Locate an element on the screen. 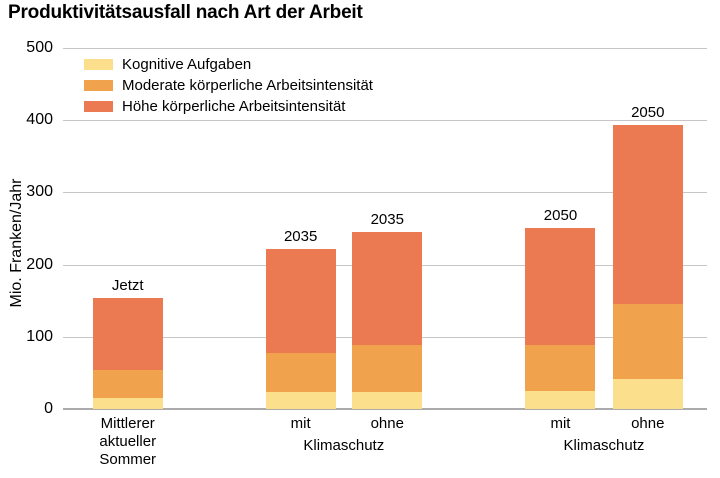 The width and height of the screenshot is (720, 478). x-axis-baseline is located at coordinates (385, 409).